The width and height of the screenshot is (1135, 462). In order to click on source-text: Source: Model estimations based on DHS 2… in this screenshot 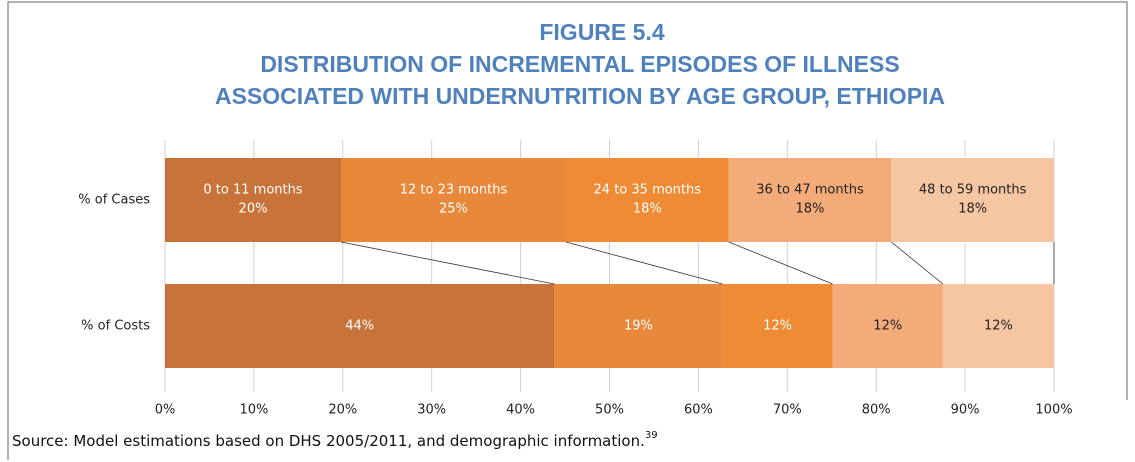, I will do `click(328, 441)`.